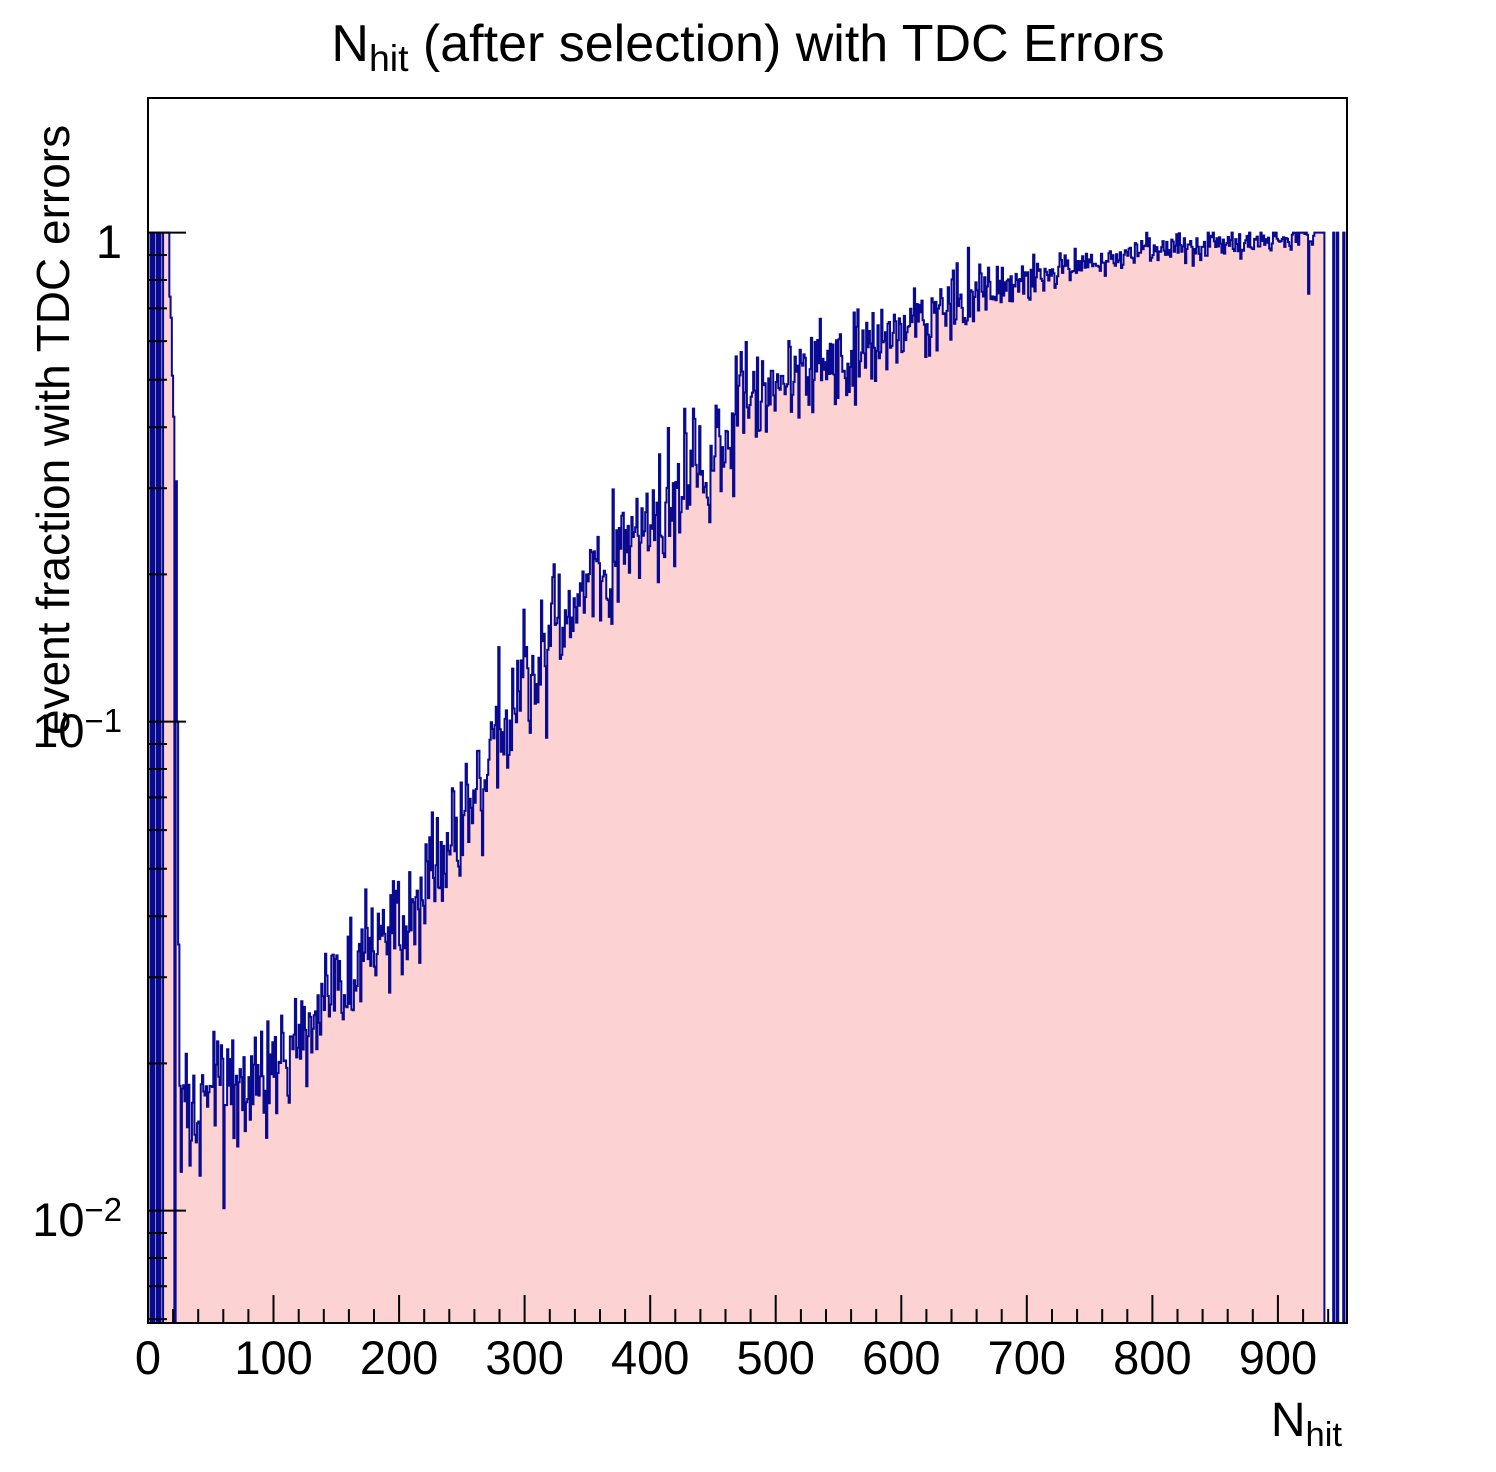 The height and width of the screenshot is (1472, 1496). Describe the element at coordinates (775, 1357) in the screenshot. I see `x-tick-label: 500` at that location.